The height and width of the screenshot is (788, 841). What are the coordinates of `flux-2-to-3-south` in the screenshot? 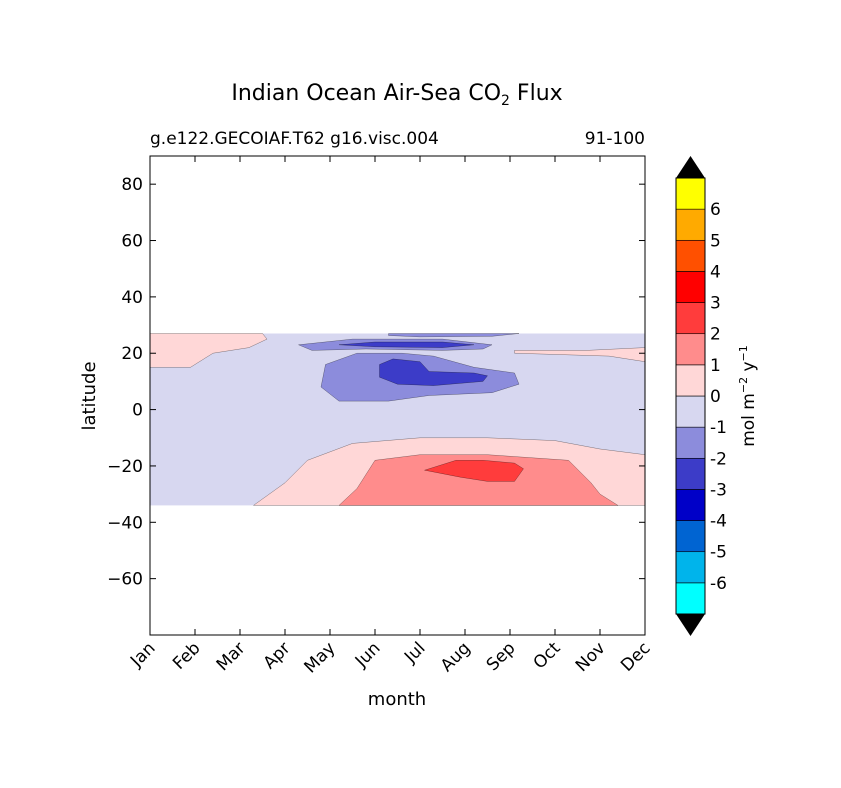 It's located at (474, 471).